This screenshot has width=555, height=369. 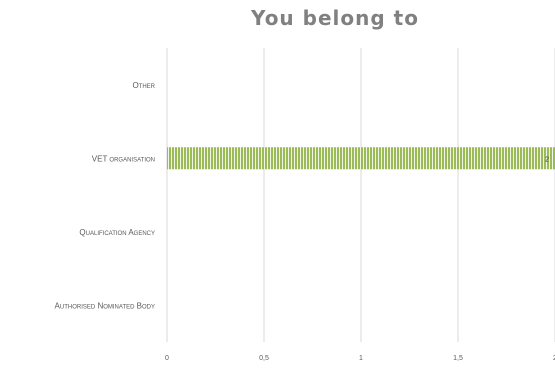 I want to click on x-axis-tick-labels: 0 0,5 1 1,5 2, so click(x=360, y=358).